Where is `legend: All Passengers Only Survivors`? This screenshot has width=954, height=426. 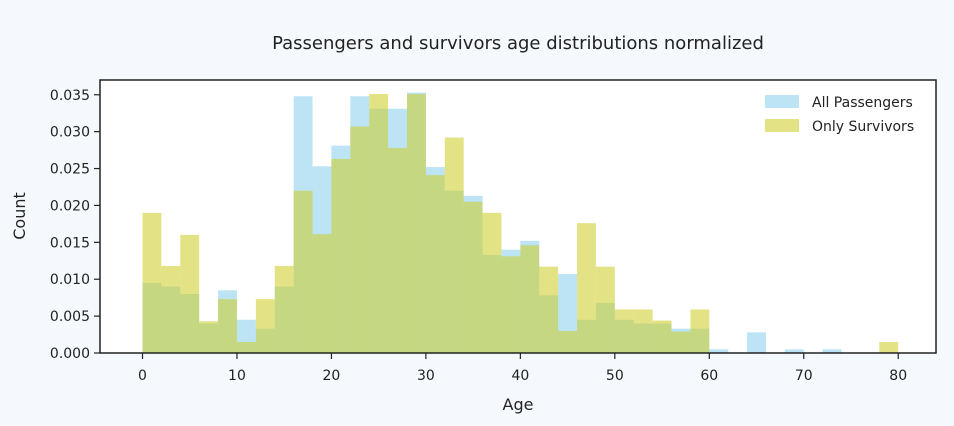 legend: All Passengers Only Survivors is located at coordinates (839, 115).